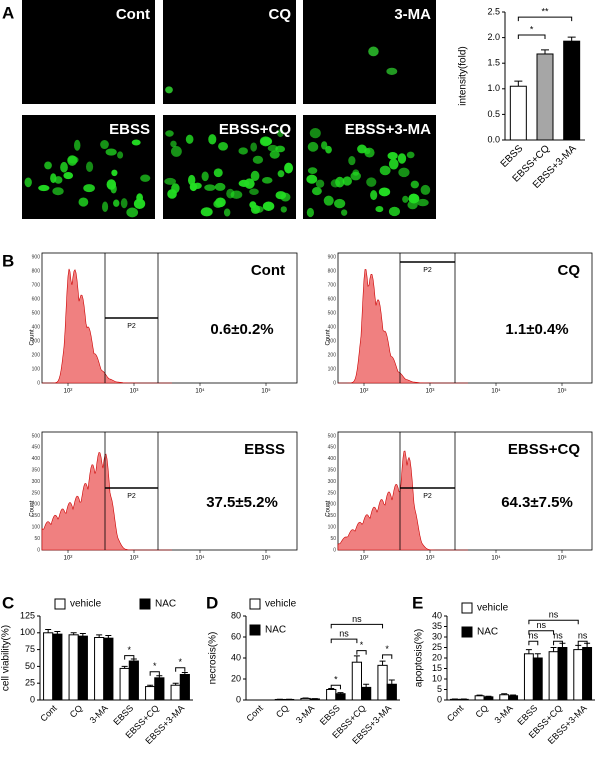 The width and height of the screenshot is (600, 762). Describe the element at coordinates (212, 602) in the screenshot. I see `panel-label: D` at that location.